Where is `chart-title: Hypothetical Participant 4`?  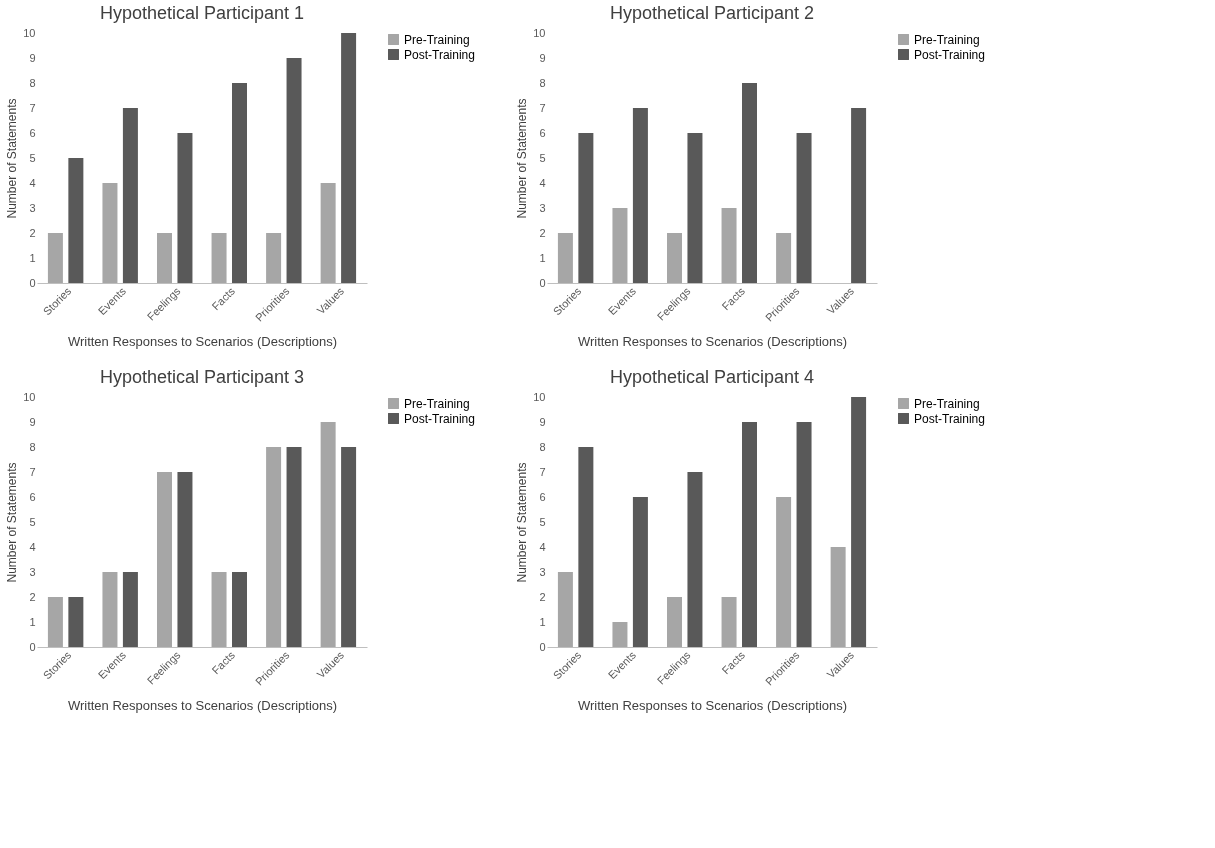
chart-title: Hypothetical Participant 4 is located at coordinates (712, 377).